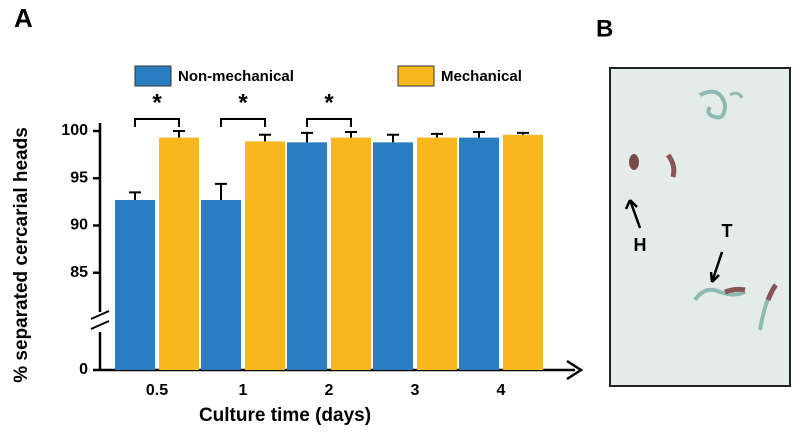 The height and width of the screenshot is (447, 800). I want to click on panel-label: A, so click(23, 18).